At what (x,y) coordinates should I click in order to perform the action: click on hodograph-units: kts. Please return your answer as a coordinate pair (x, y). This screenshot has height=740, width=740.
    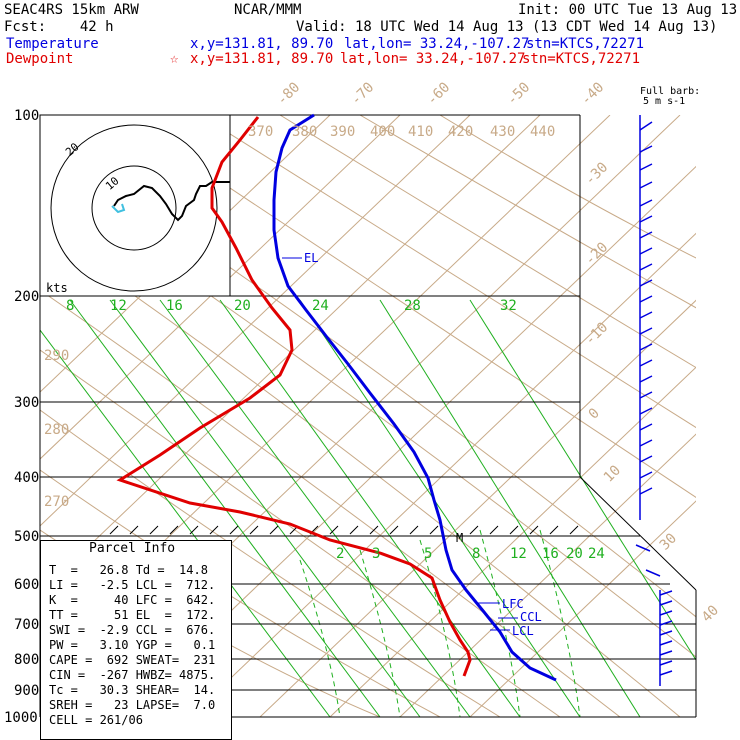
    Looking at the image, I should click on (57, 288).